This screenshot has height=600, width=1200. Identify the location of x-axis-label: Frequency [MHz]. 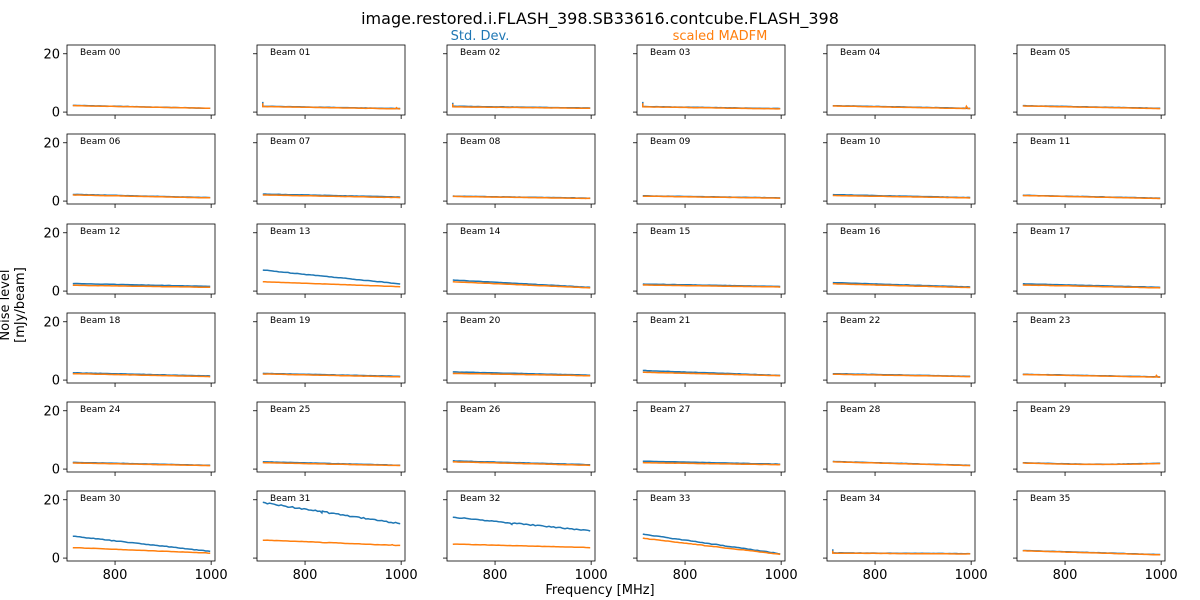
(600, 590).